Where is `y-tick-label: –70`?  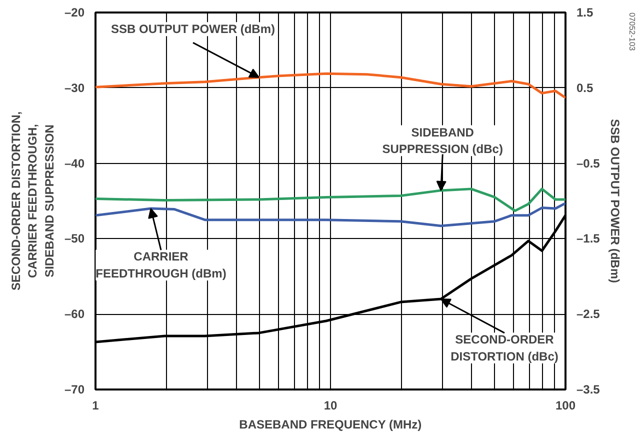
y-tick-label: –70 is located at coordinates (74, 389).